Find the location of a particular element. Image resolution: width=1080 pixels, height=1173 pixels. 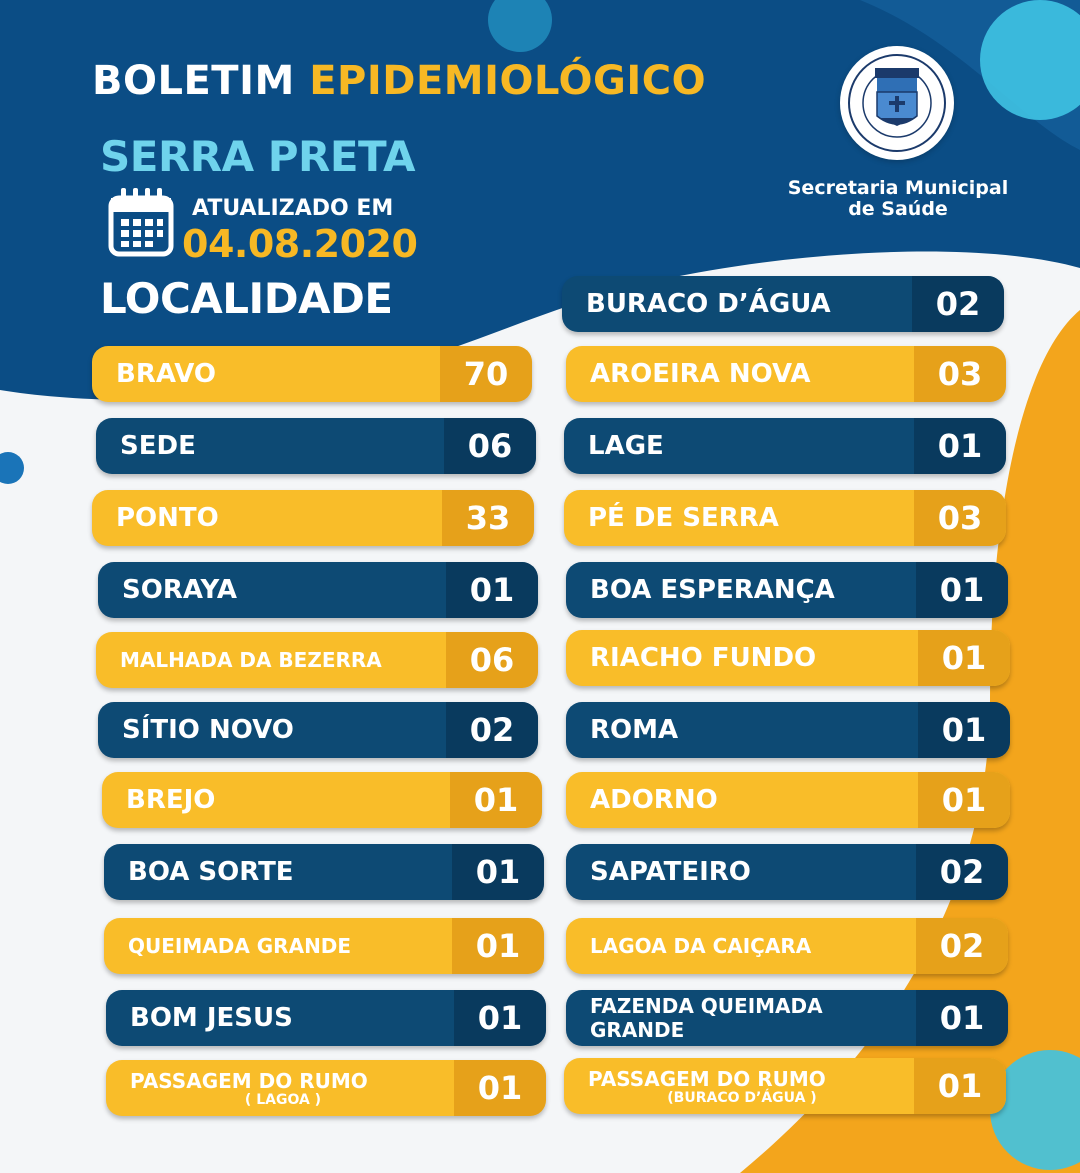

updated-label: ATUALIZADO EM is located at coordinates (293, 208).